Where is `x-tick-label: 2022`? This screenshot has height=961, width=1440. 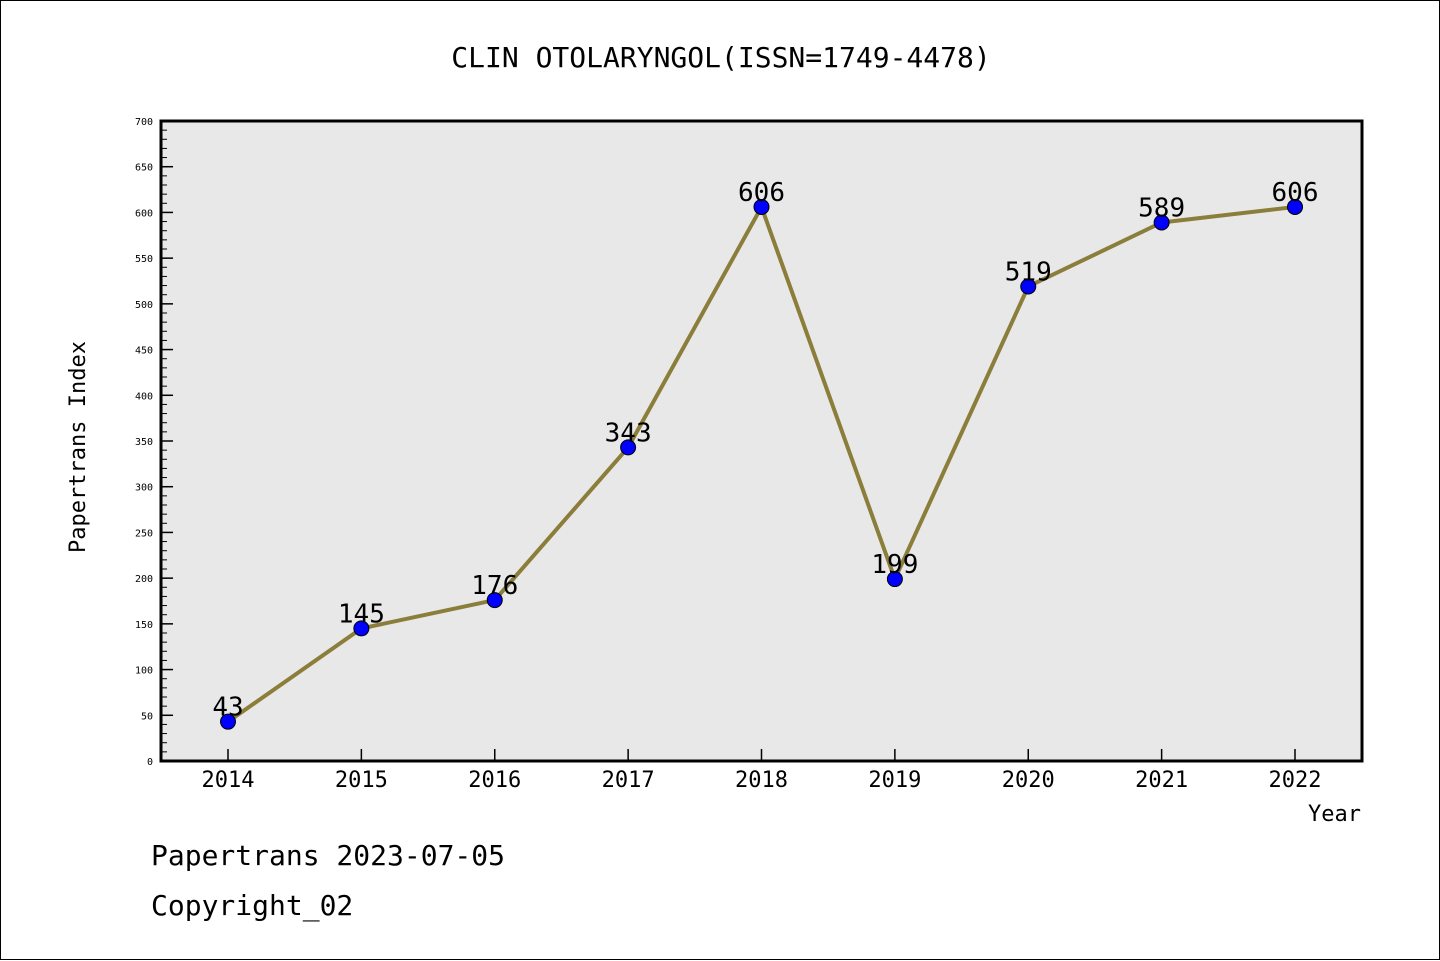
x-tick-label: 2022 is located at coordinates (1295, 780).